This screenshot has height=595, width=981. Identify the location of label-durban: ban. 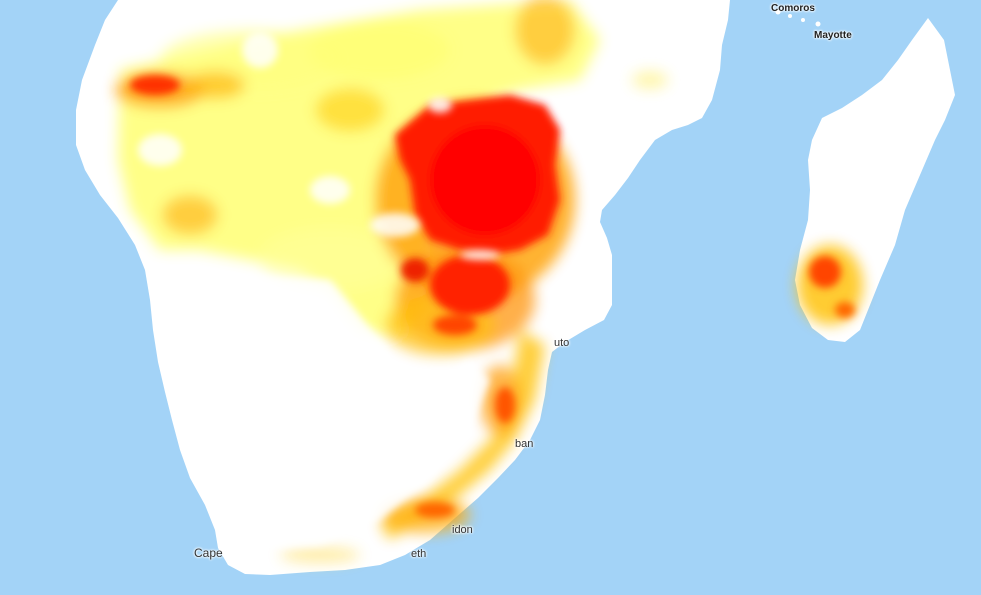
(524, 444).